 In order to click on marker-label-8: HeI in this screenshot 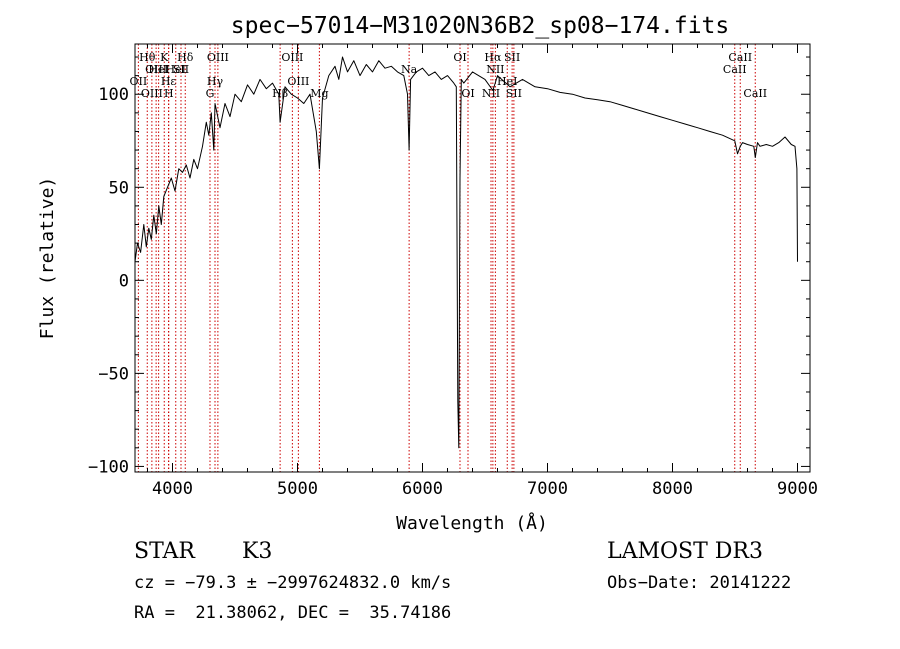, I will do `click(176, 69)`.